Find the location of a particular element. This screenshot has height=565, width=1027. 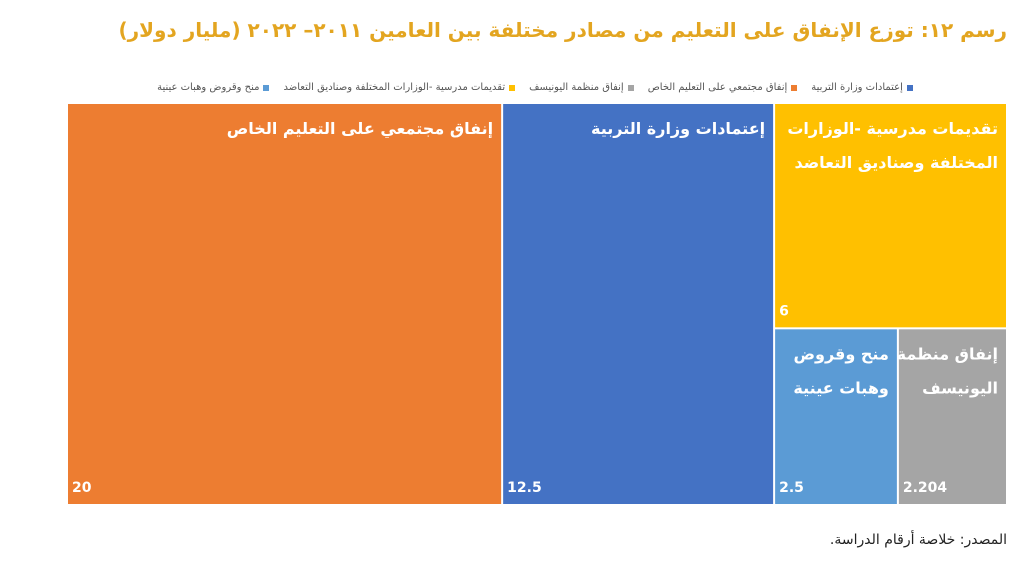

cell-label: اليونيسف is located at coordinates (960, 387).